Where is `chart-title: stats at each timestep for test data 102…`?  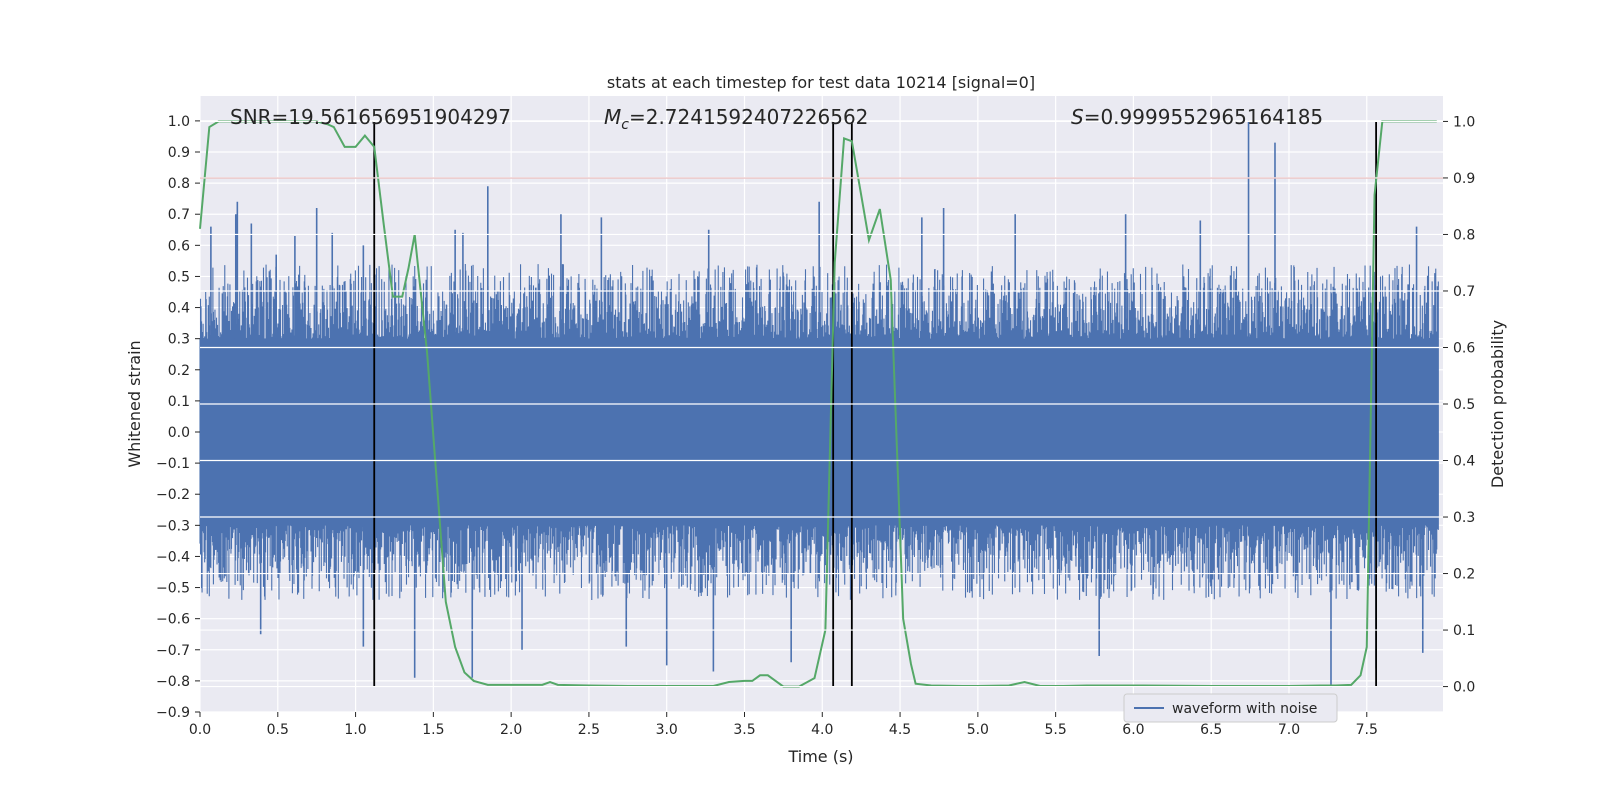 chart-title: stats at each timestep for test data 102… is located at coordinates (821, 82).